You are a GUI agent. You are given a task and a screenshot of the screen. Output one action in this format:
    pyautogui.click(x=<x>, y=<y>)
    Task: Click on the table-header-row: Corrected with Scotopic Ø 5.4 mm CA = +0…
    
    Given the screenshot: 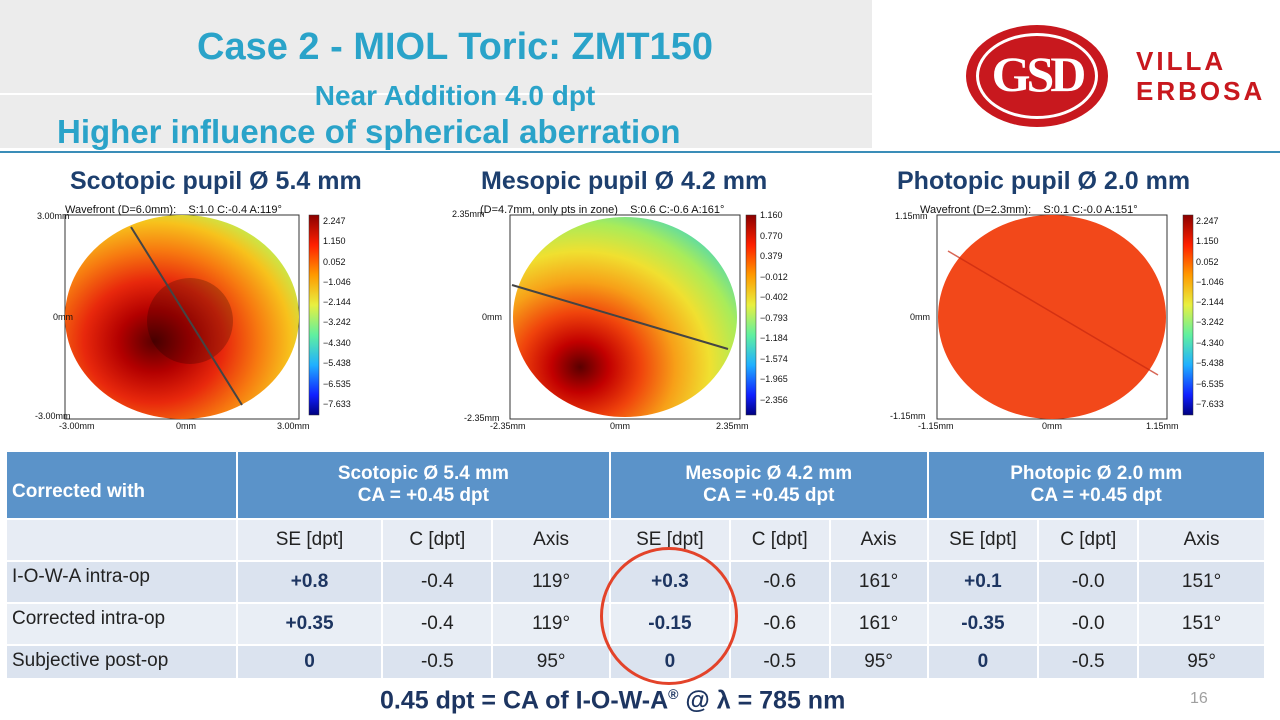 What is the action you would take?
    pyautogui.click(x=635, y=485)
    